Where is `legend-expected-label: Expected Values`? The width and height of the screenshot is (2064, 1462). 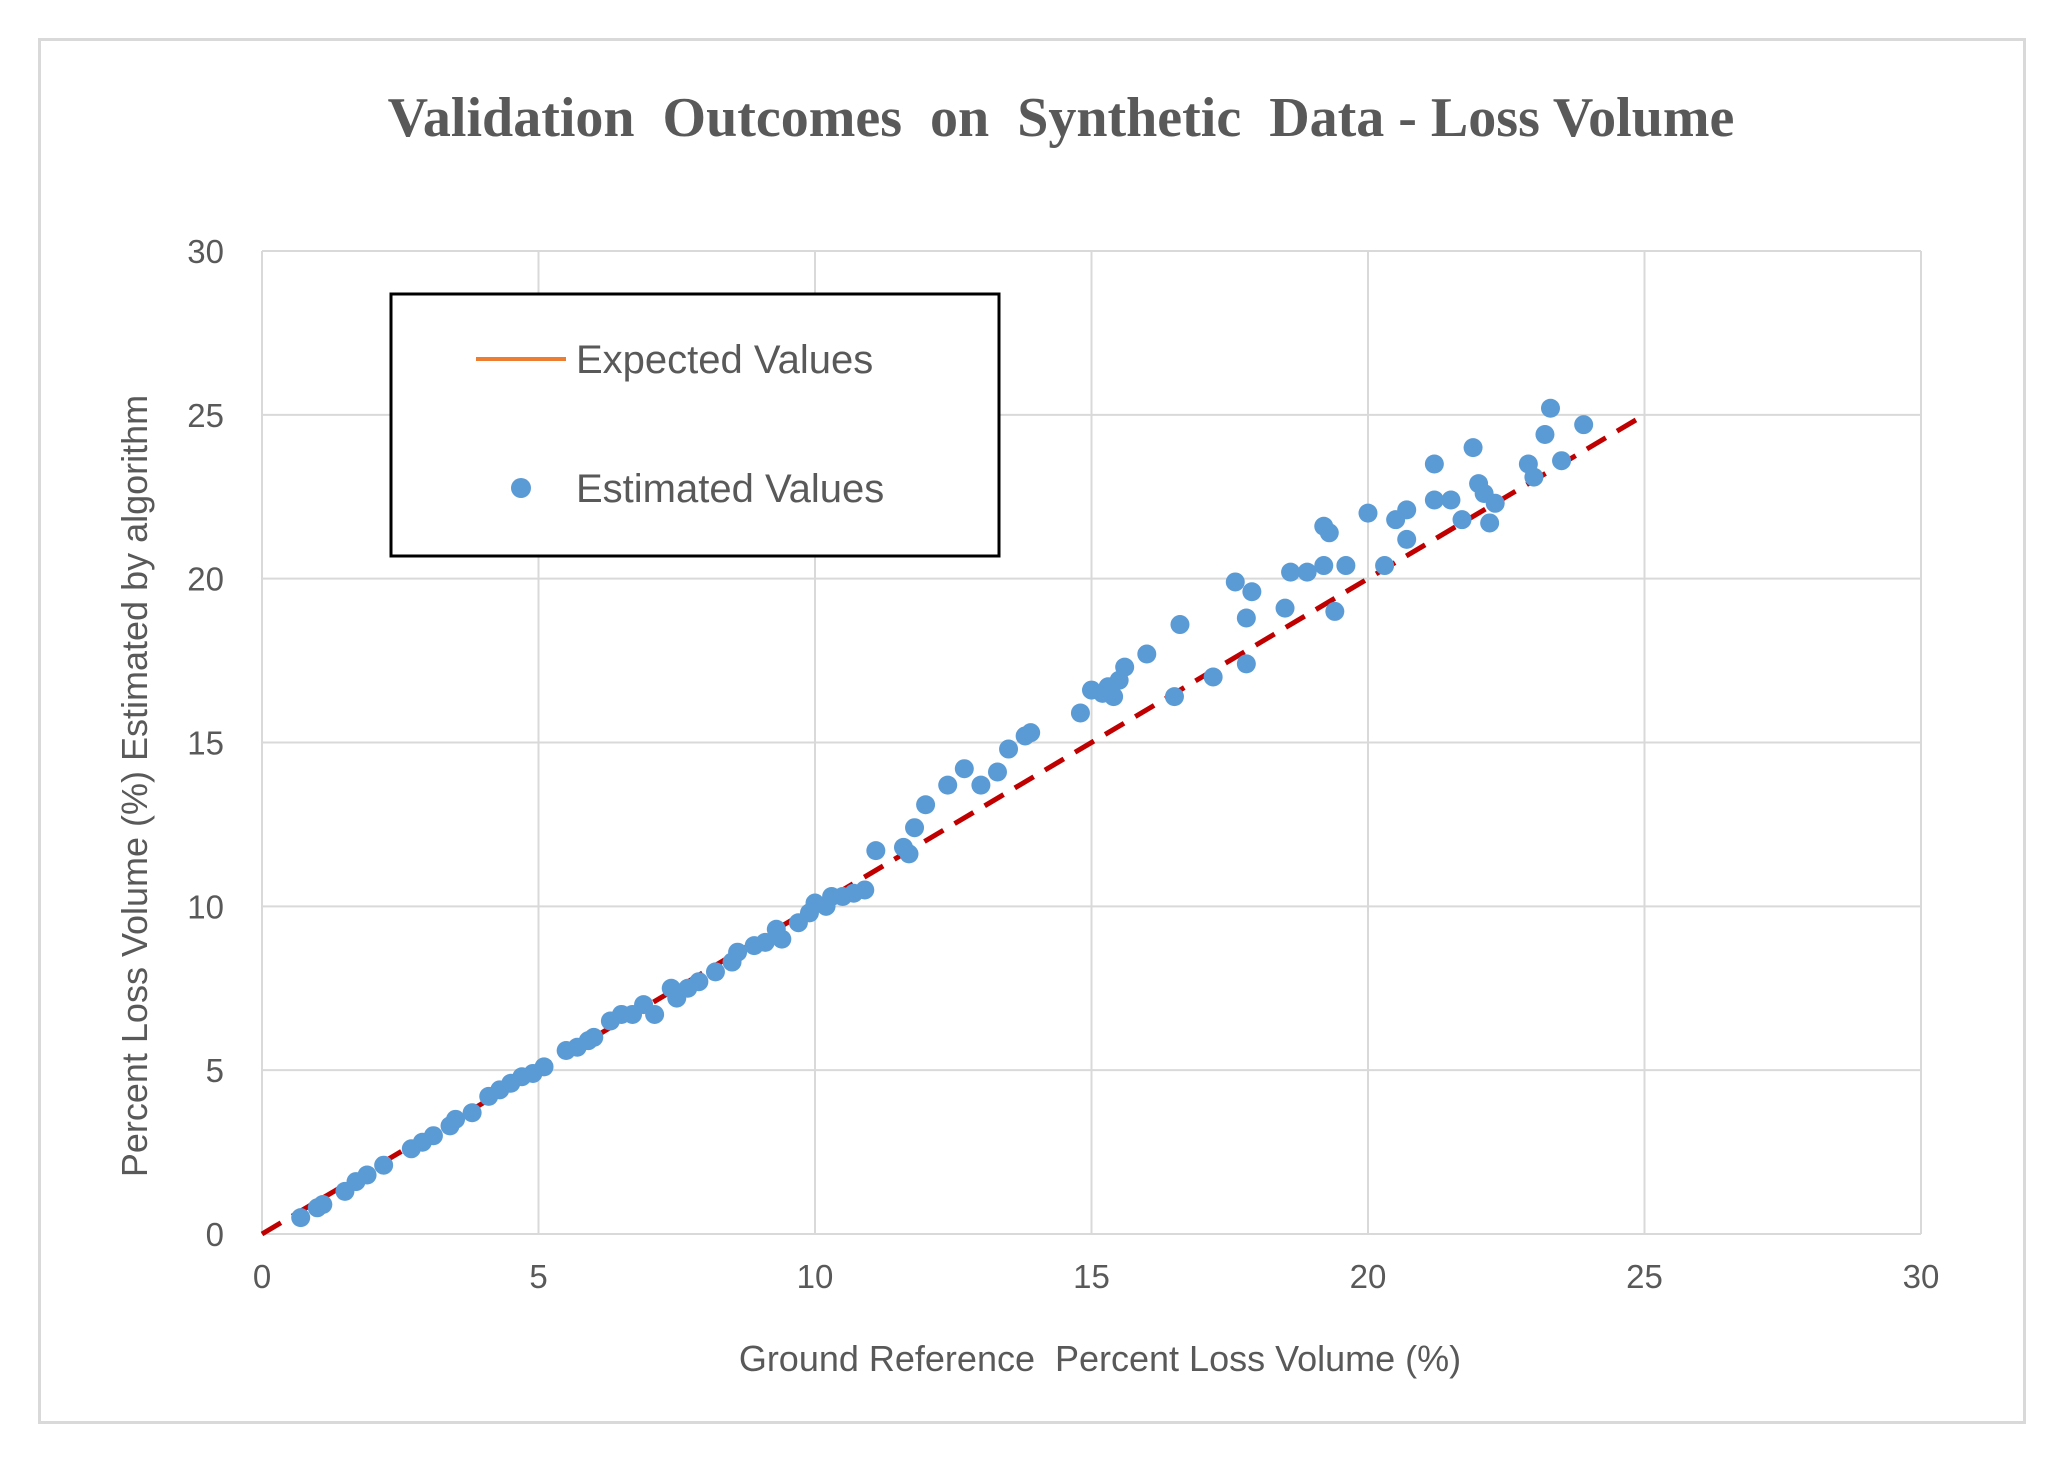 legend-expected-label: Expected Values is located at coordinates (724, 360).